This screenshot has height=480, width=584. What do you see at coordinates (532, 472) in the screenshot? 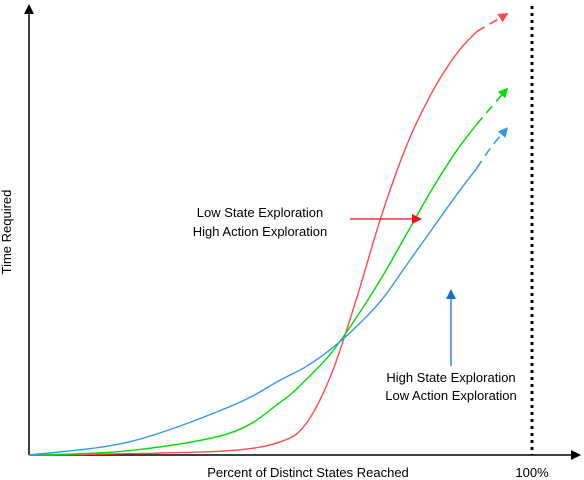
I see `x-tick-label: 100%` at bounding box center [532, 472].